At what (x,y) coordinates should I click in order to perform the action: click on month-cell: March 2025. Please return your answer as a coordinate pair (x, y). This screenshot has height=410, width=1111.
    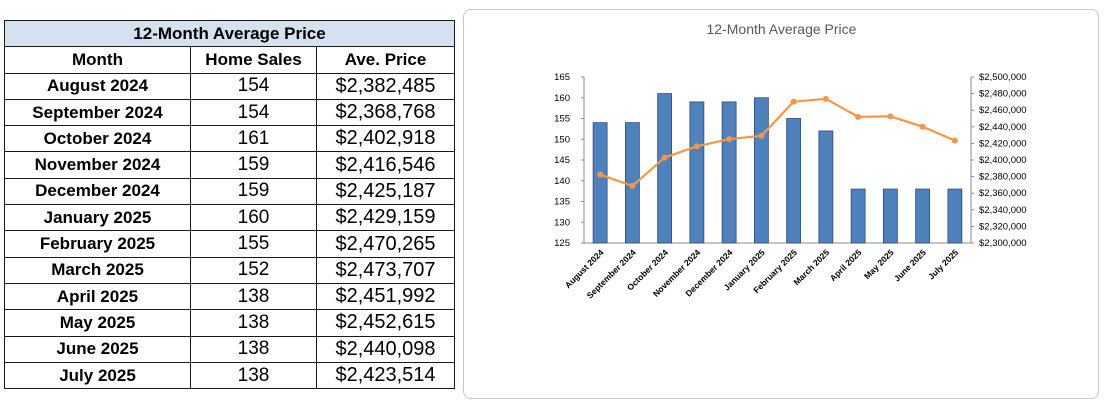
    Looking at the image, I should click on (97, 270).